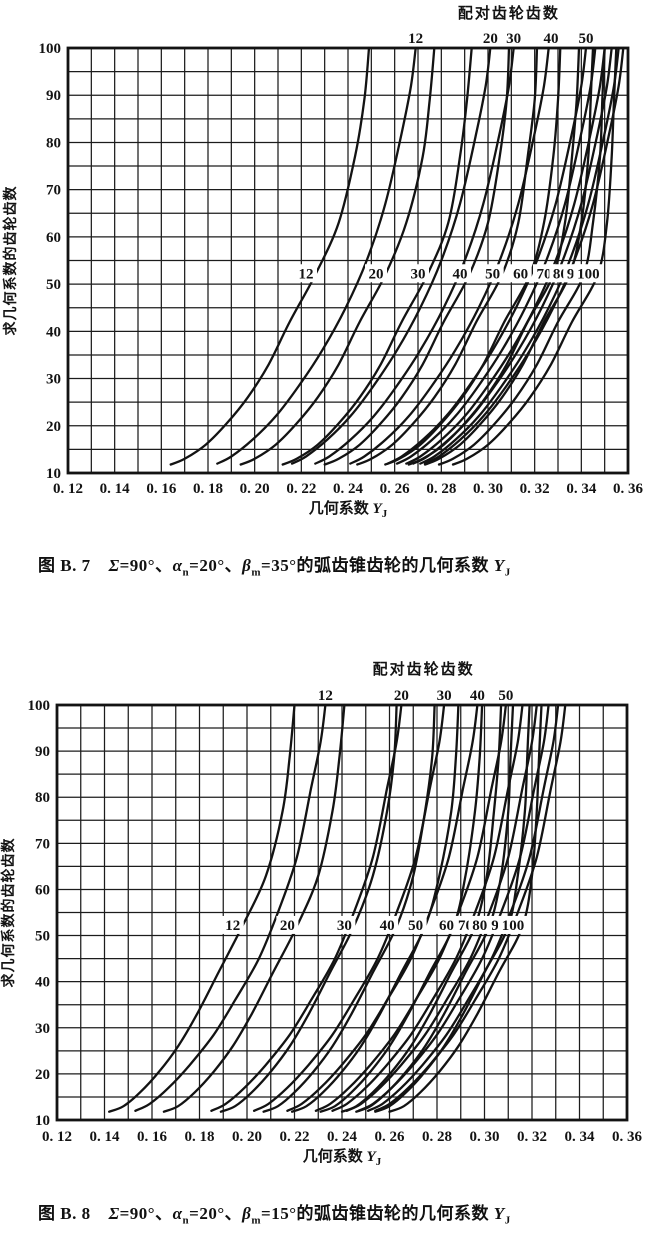  Describe the element at coordinates (441, 489) in the screenshot. I see `x-tick-0. 28: 0. 28` at that location.